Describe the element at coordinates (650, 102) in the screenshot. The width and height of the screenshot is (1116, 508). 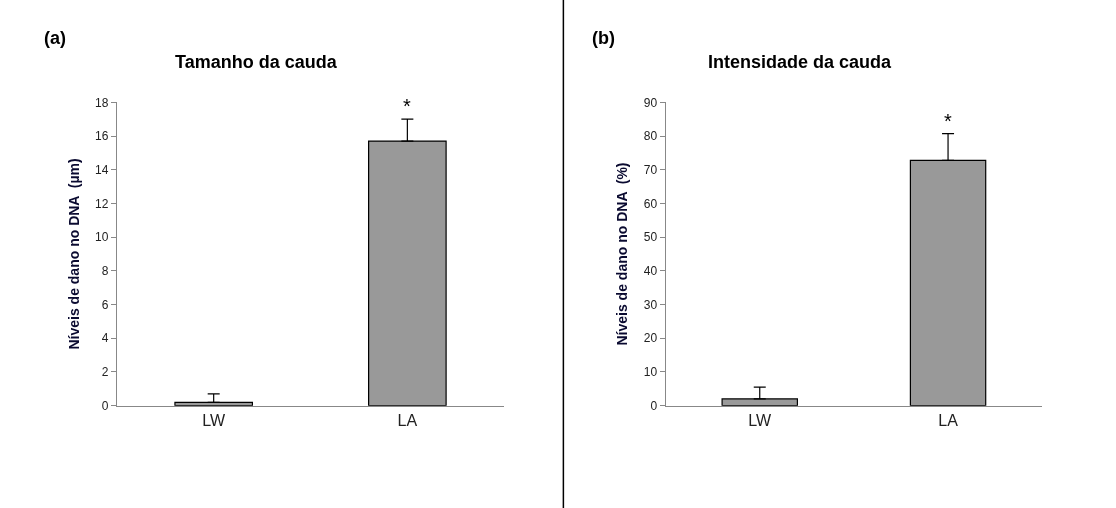
I see `y-tick-label: 90` at that location.